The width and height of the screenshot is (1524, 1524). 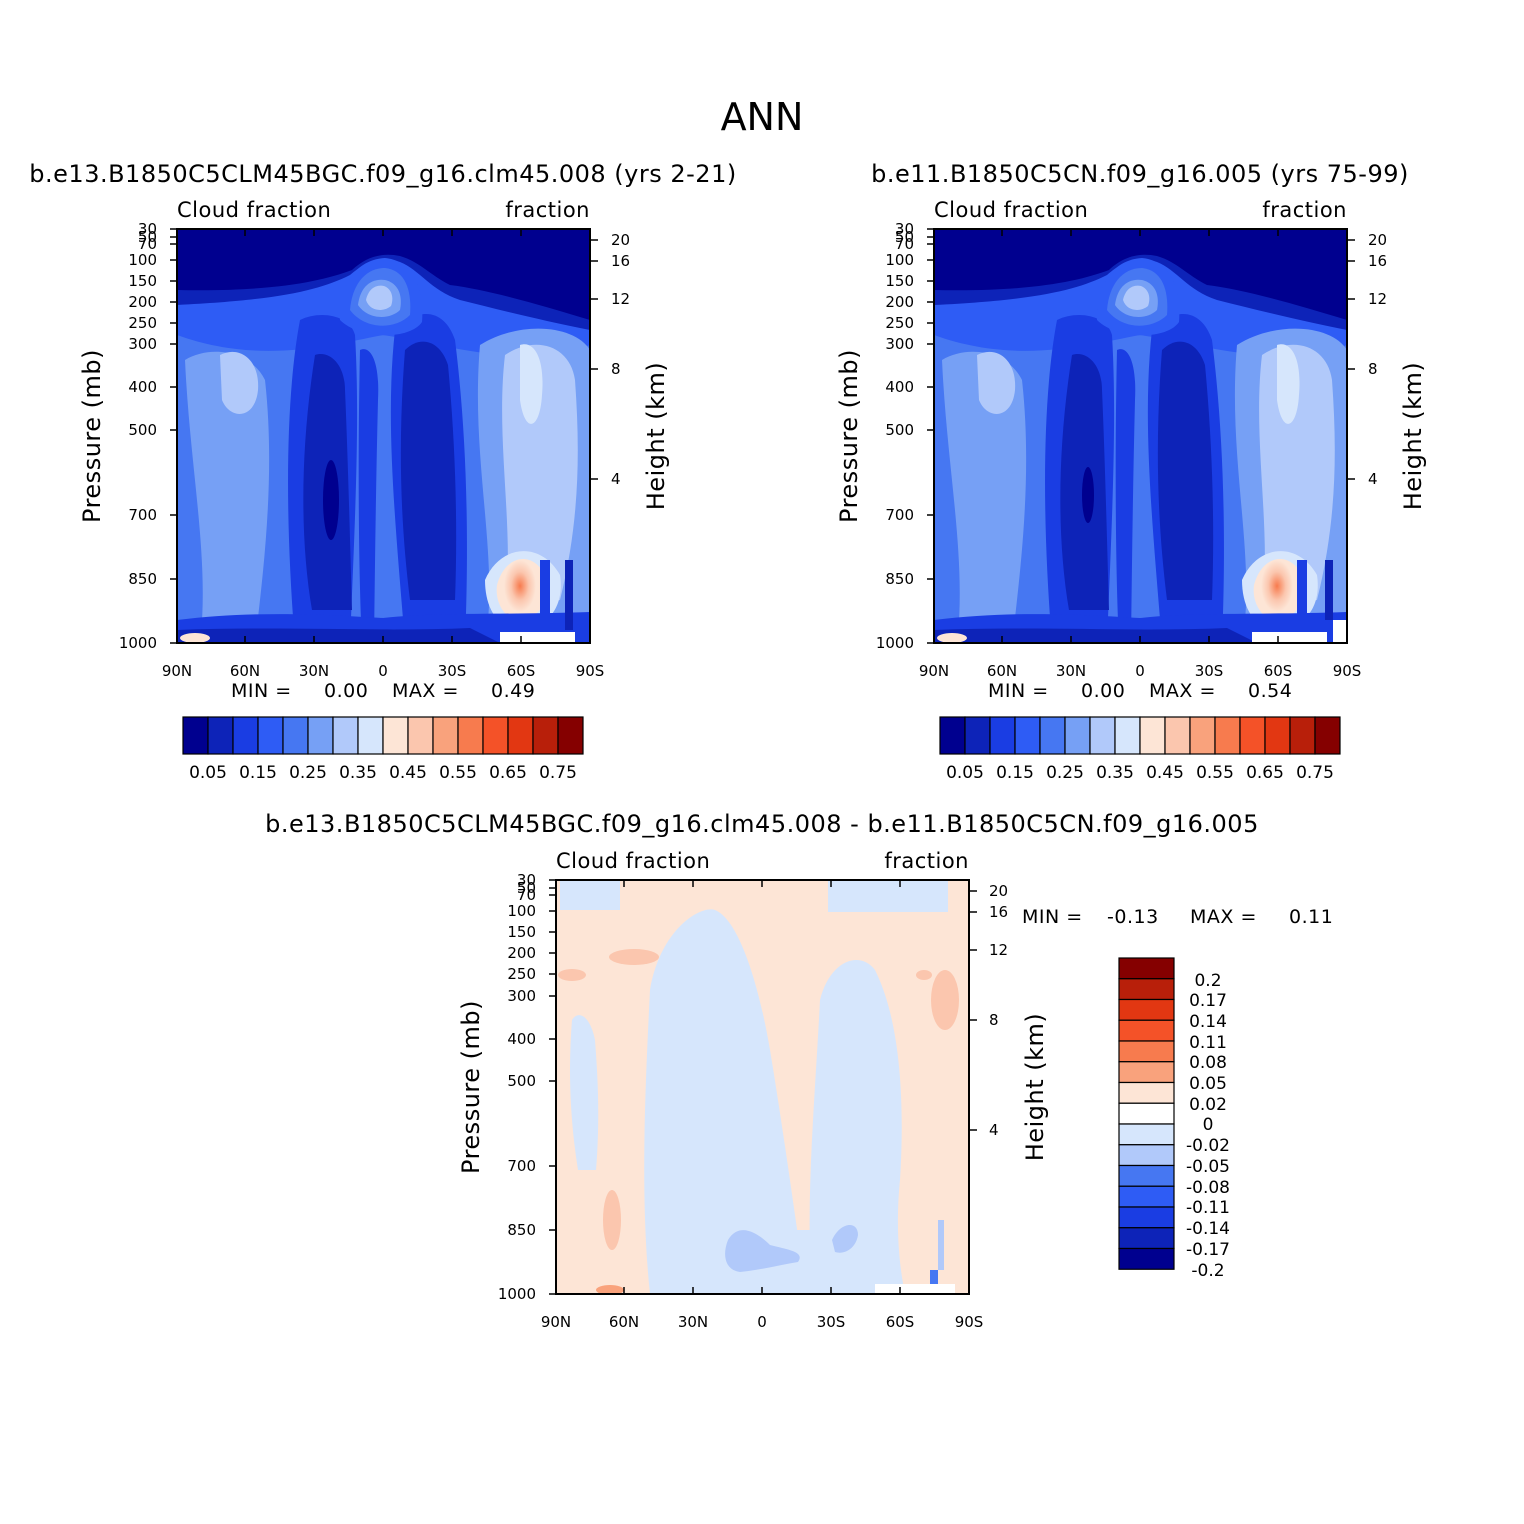 I want to click on panel-left-min-label: MIN =, so click(x=261, y=691).